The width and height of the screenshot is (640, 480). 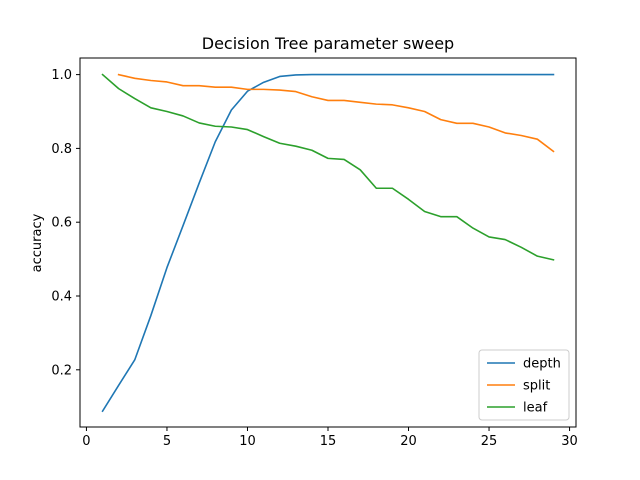 I want to click on x-tick-label: 20, so click(x=408, y=441).